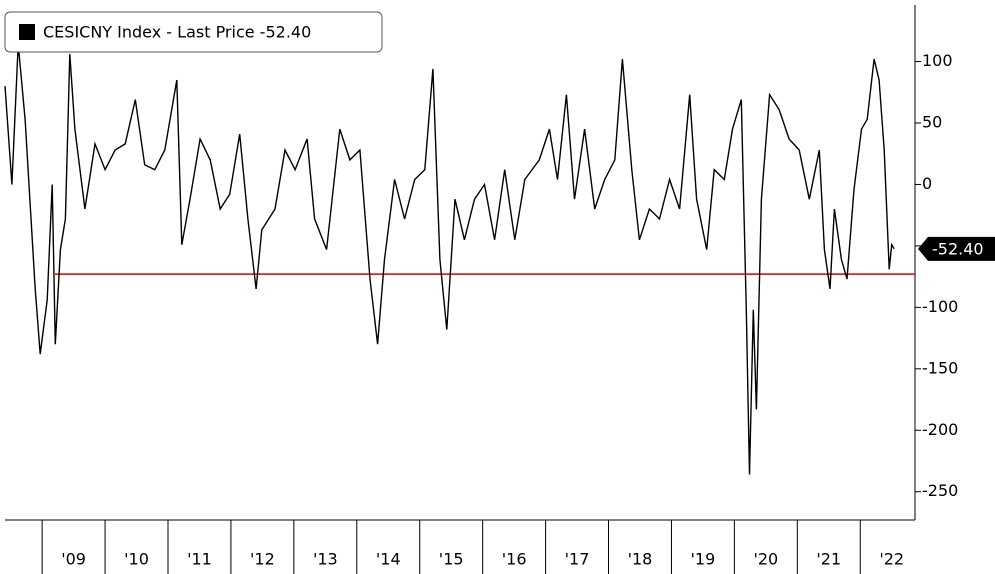 The height and width of the screenshot is (574, 995). What do you see at coordinates (937, 60) in the screenshot?
I see `y-tick-label: 100` at bounding box center [937, 60].